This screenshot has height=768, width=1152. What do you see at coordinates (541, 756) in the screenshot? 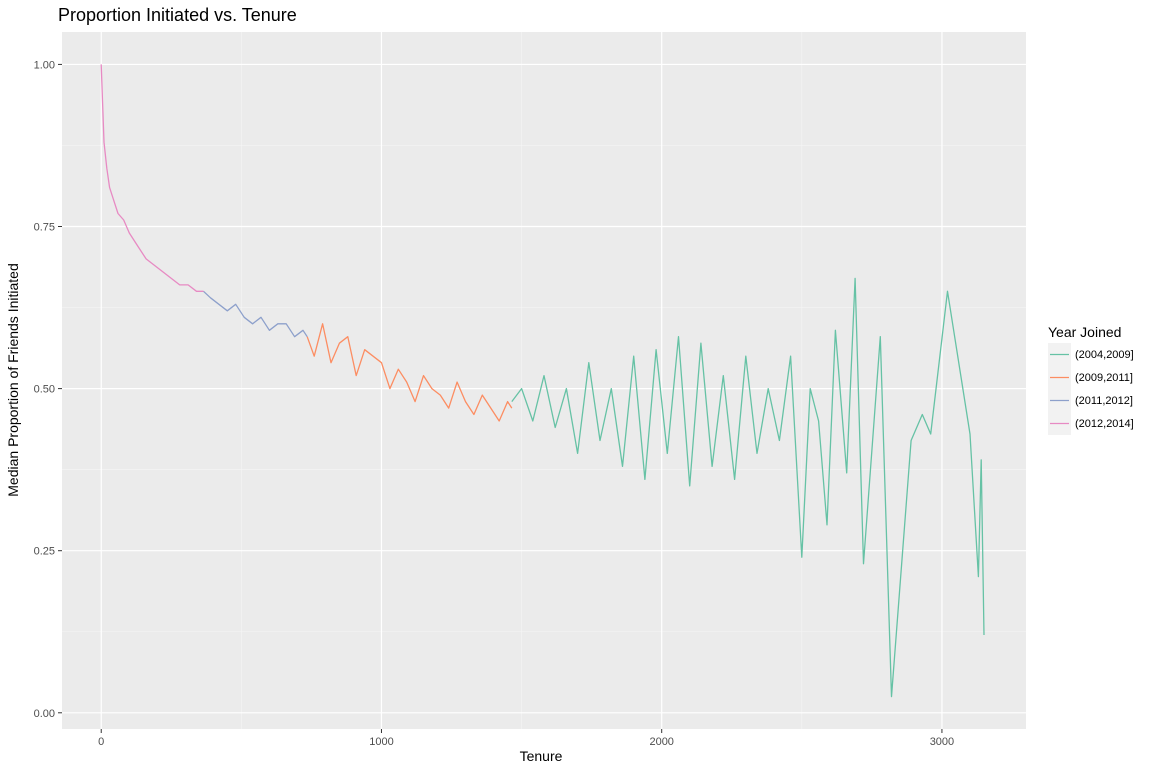
I see `x-axis-title: Tenure` at bounding box center [541, 756].